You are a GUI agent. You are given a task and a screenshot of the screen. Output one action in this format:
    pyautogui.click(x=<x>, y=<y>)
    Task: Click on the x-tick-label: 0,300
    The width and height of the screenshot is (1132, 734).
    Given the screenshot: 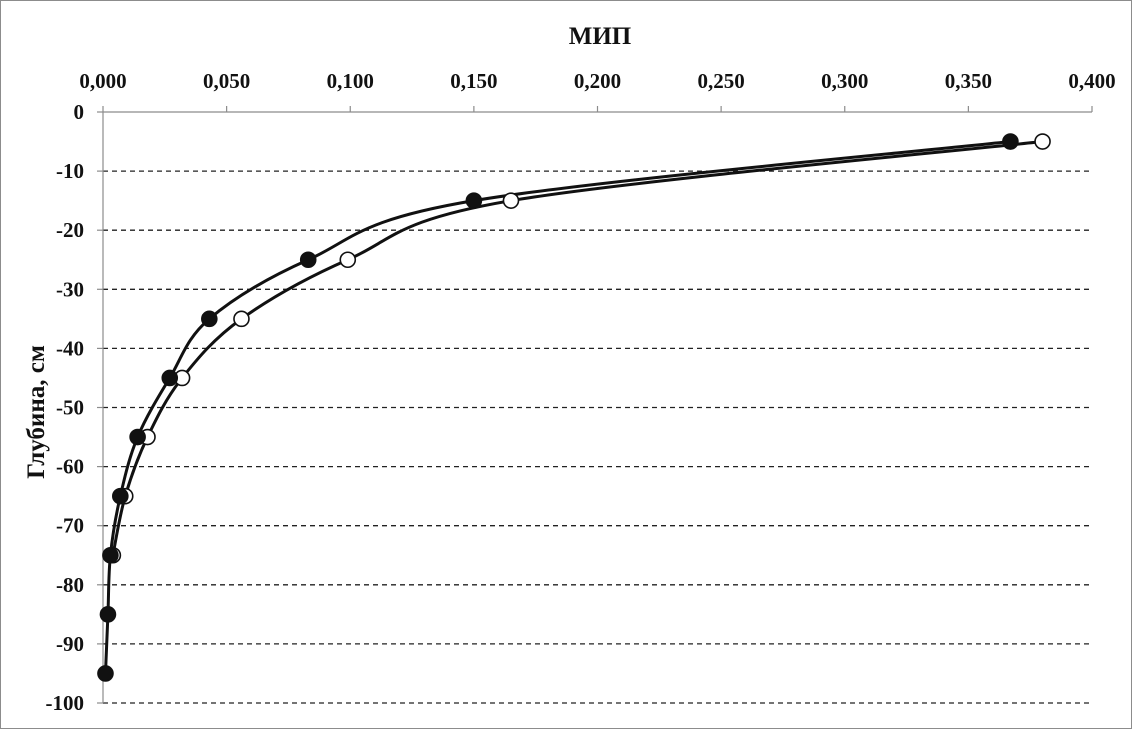 What is the action you would take?
    pyautogui.click(x=844, y=81)
    